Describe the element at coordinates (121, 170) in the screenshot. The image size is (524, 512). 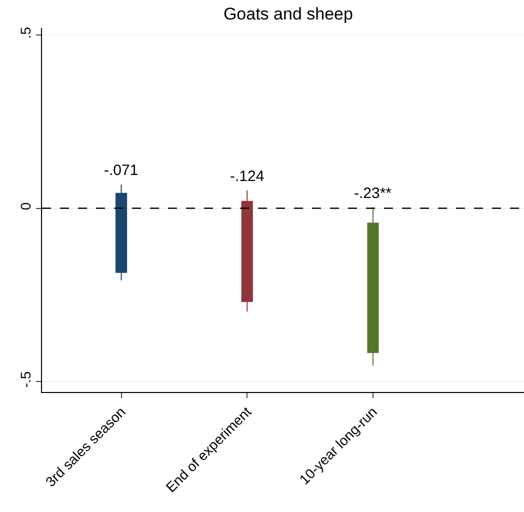
I see `annotation: -.071` at that location.